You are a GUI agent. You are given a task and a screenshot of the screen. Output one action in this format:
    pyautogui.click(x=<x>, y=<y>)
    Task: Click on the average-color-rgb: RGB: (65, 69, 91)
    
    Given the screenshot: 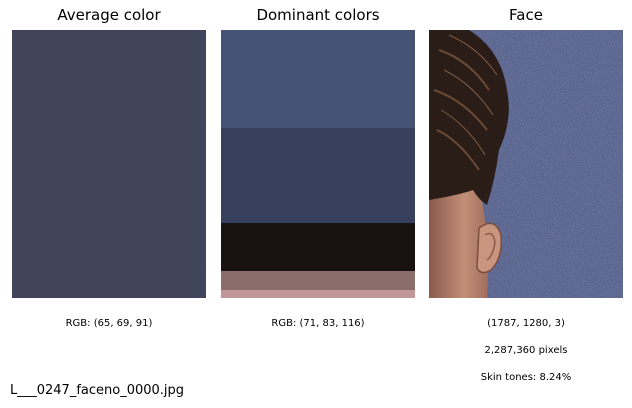 What is the action you would take?
    pyautogui.click(x=109, y=323)
    